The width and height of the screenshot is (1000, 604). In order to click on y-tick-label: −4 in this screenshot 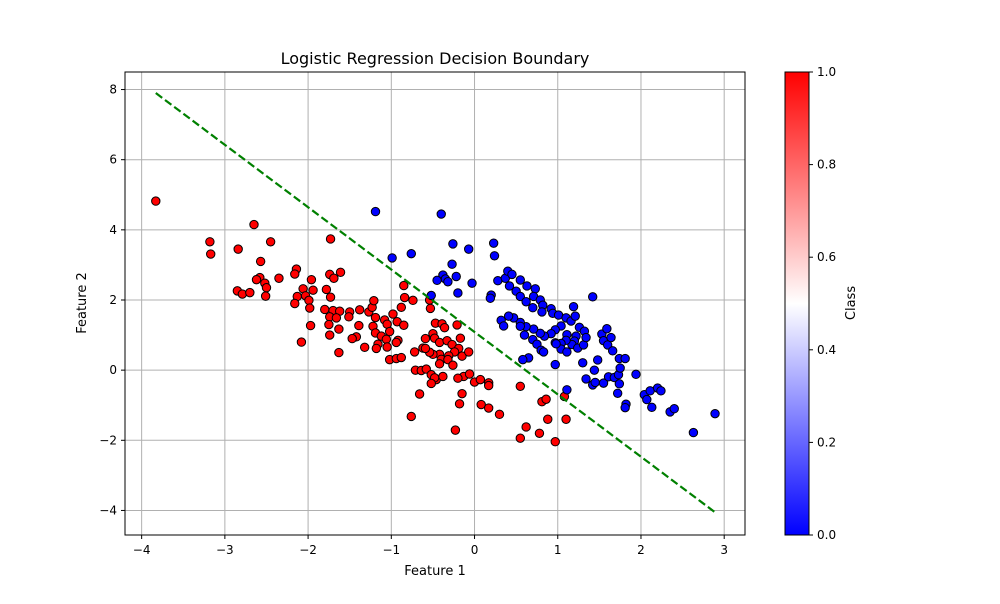, I will do `click(108, 510)`.